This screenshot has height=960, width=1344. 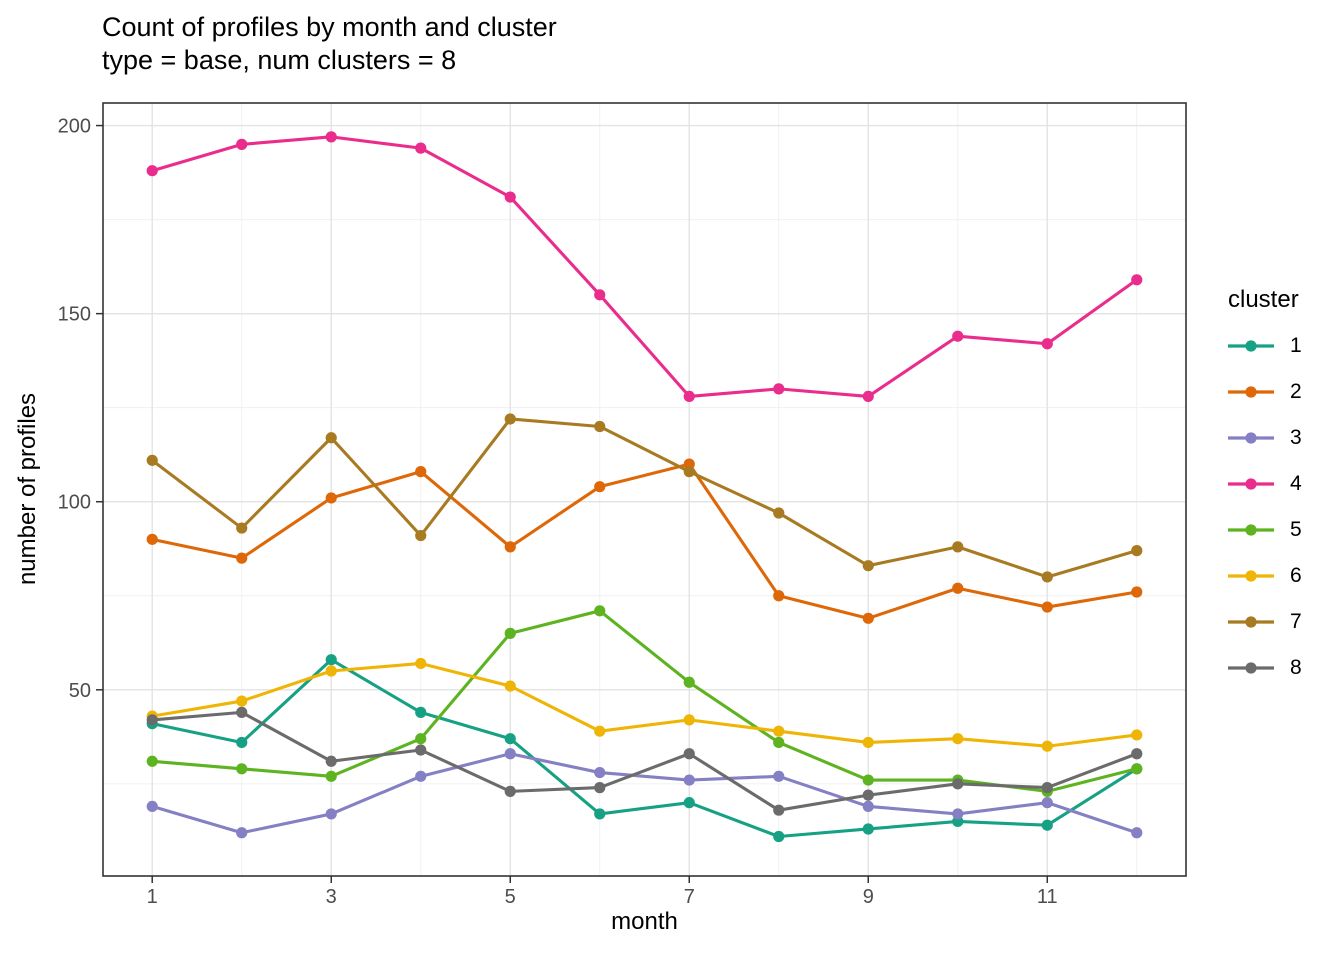 What do you see at coordinates (868, 742) in the screenshot?
I see `data-point-cluster6-m9` at bounding box center [868, 742].